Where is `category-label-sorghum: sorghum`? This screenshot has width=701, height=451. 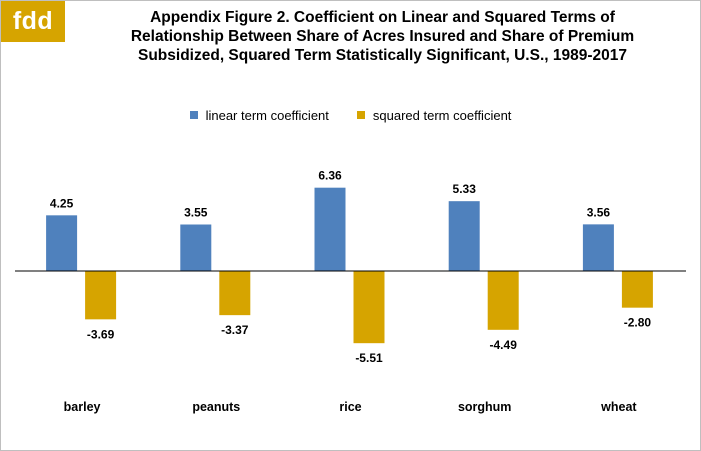
category-label-sorghum: sorghum is located at coordinates (484, 407).